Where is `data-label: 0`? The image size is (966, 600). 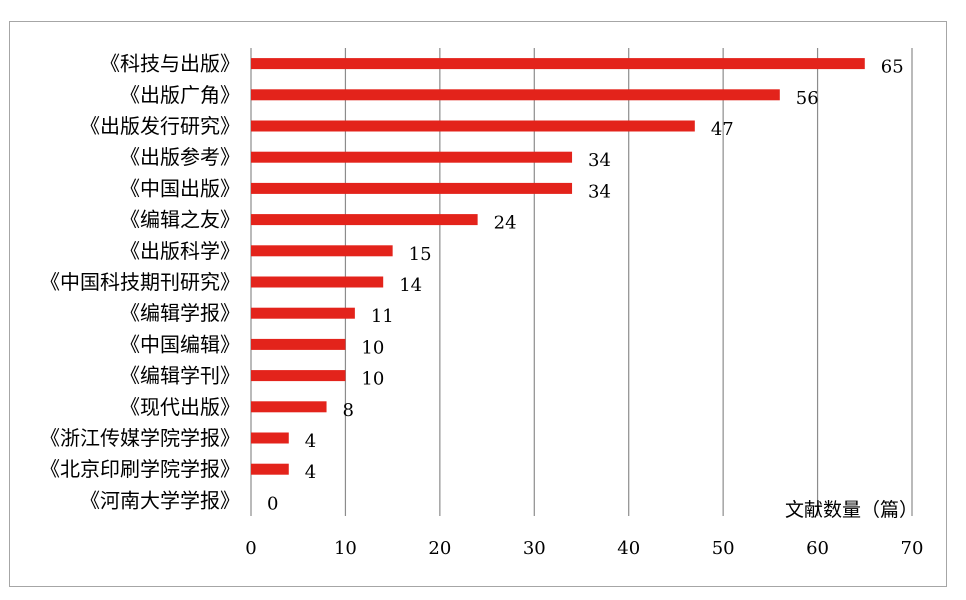
data-label: 0 is located at coordinates (272, 503).